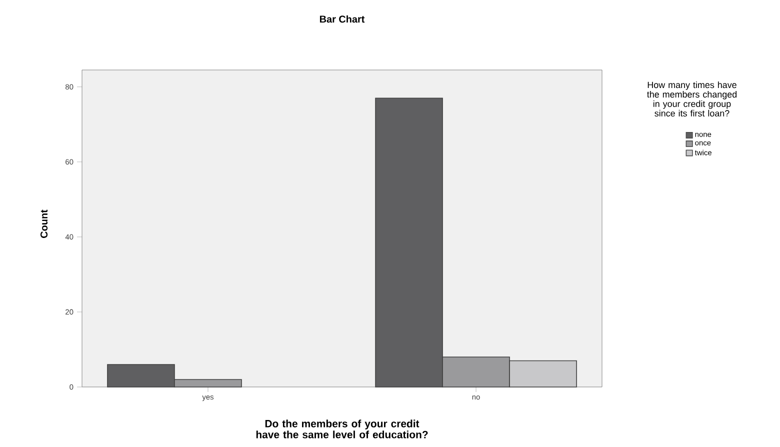 This screenshot has width=780, height=447. Describe the element at coordinates (692, 99) in the screenshot. I see `legend-title: How many times have the members changed in your credit group since its first loan?` at that location.